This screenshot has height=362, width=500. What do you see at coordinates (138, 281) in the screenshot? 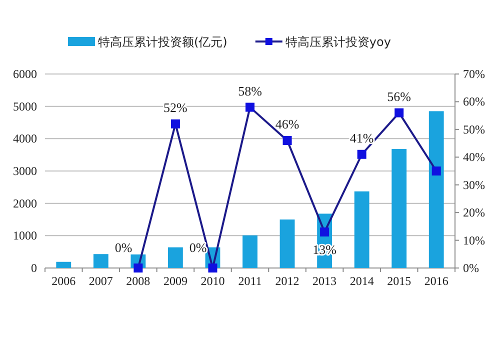
I see `x-tick-label: 2008` at bounding box center [138, 281].